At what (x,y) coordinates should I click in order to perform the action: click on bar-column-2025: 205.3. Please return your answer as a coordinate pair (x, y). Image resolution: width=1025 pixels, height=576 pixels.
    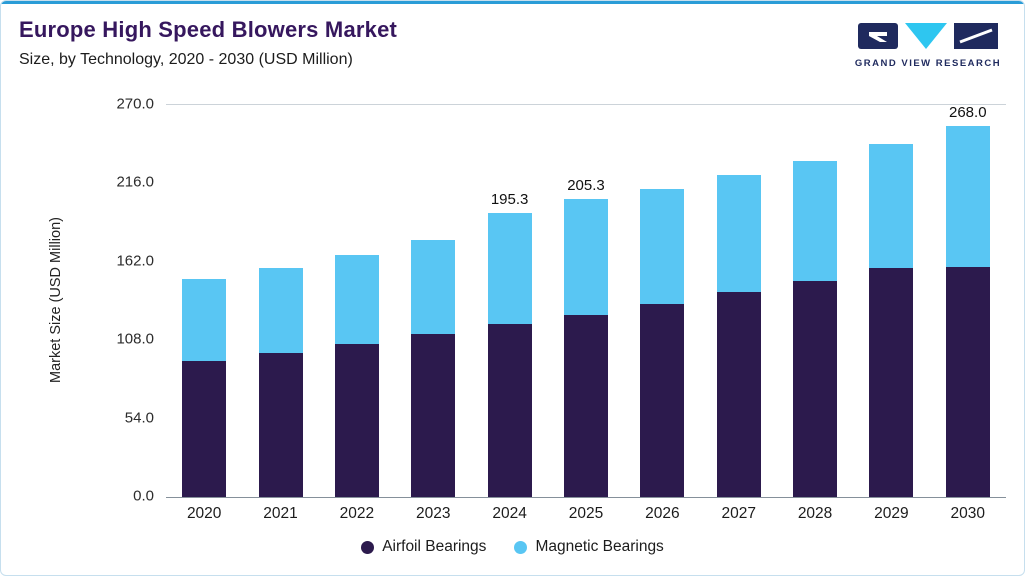
    Looking at the image, I should click on (586, 301).